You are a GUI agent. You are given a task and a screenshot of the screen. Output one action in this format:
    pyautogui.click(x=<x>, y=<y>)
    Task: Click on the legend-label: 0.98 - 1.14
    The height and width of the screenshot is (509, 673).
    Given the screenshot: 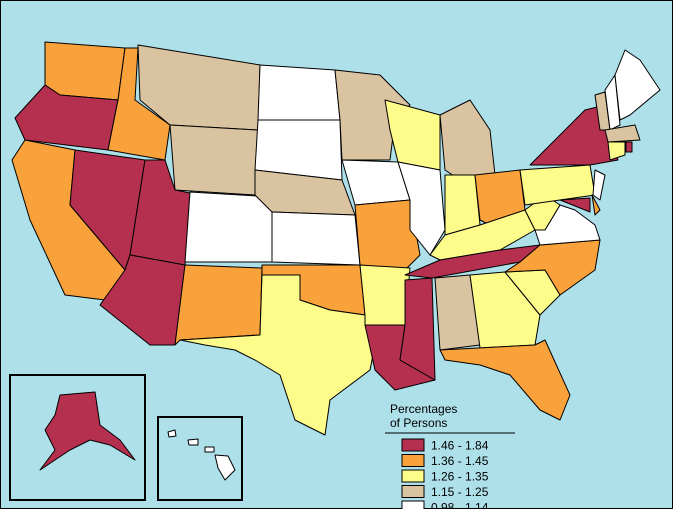 What is the action you would take?
    pyautogui.click(x=460, y=505)
    